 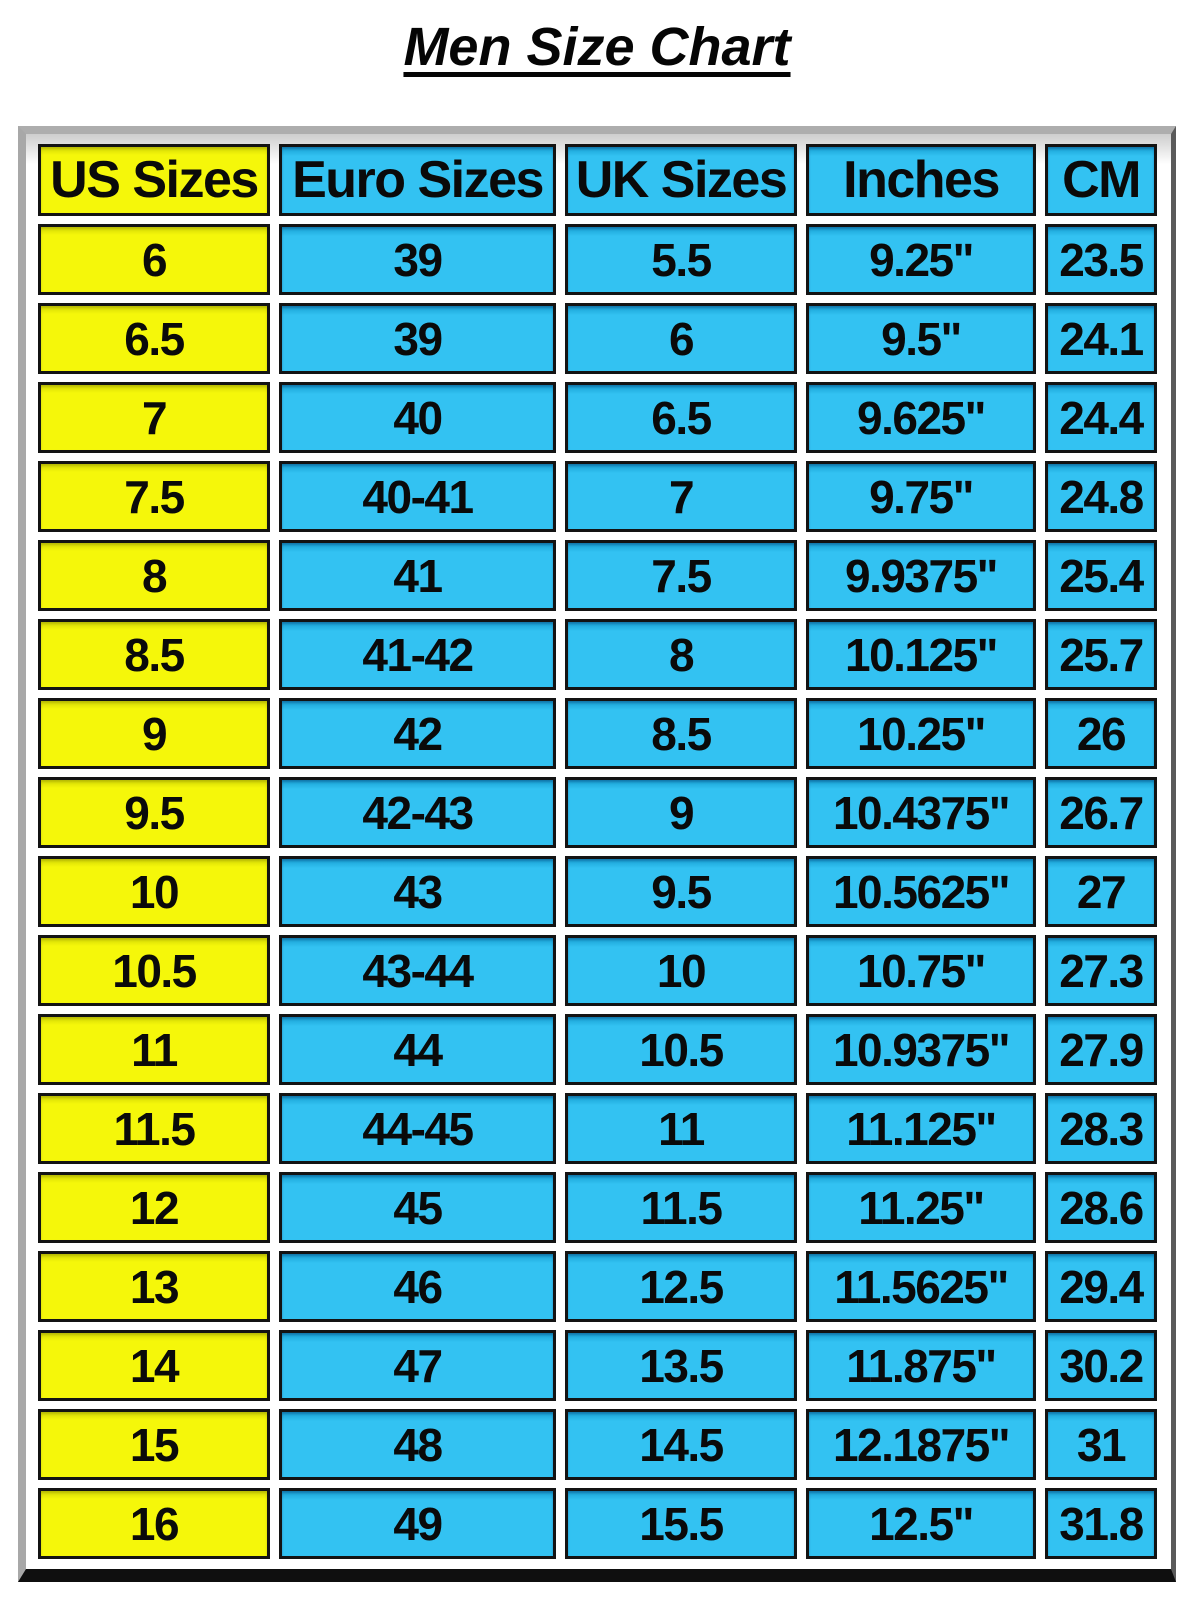 What do you see at coordinates (921, 575) in the screenshot?
I see `table-cell: 9.9375"` at bounding box center [921, 575].